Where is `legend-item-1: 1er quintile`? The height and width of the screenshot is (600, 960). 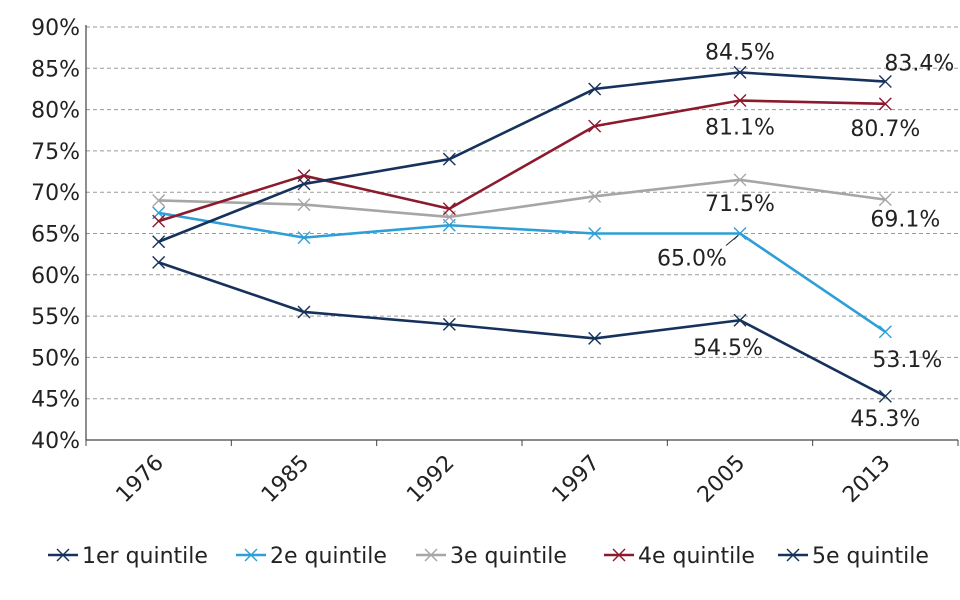
legend-item-1: 1er quintile is located at coordinates (128, 556).